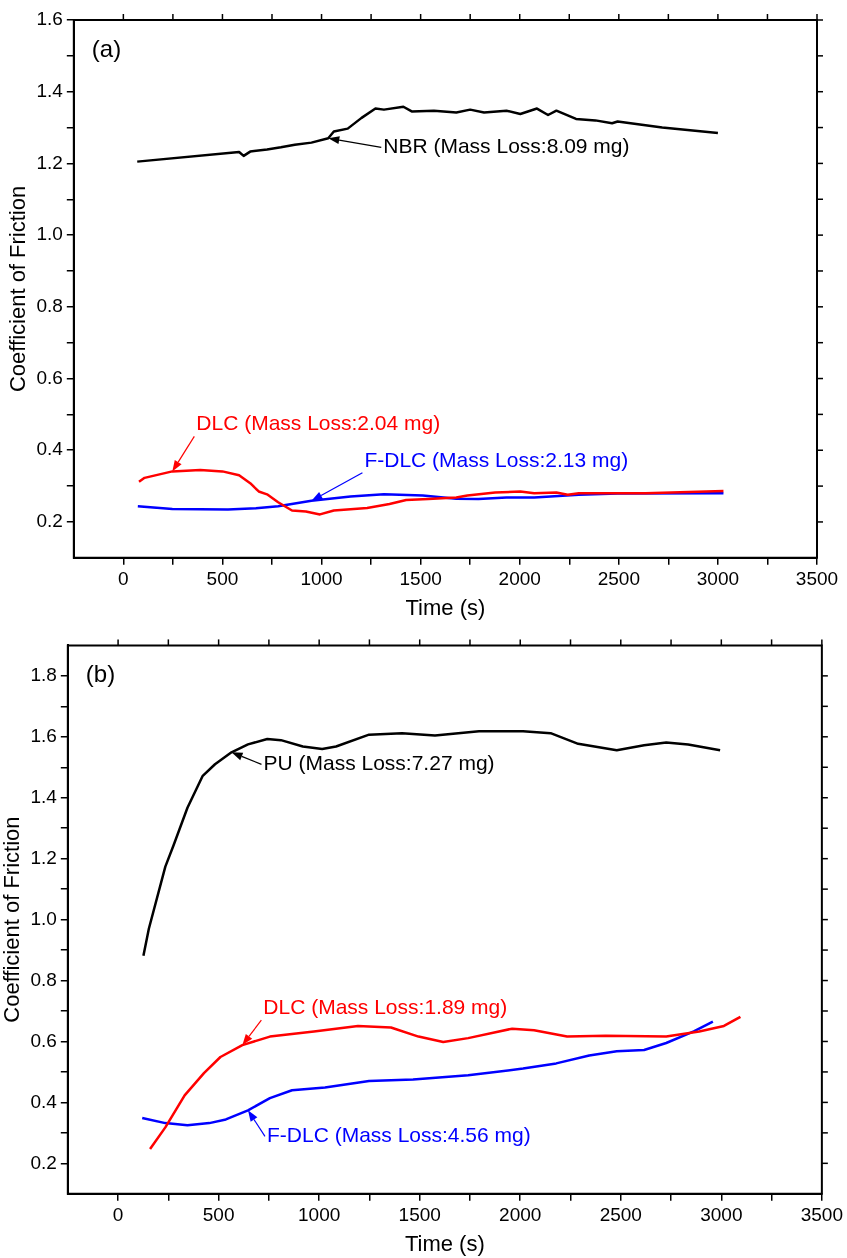  I want to click on annotation: F-DLC (Mass Loss:2.13 mg), so click(496, 459).